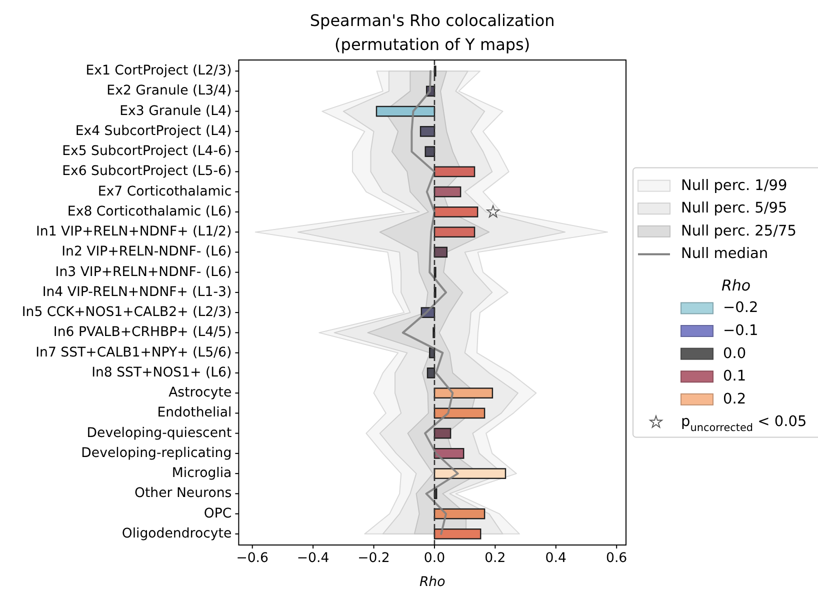 The height and width of the screenshot is (599, 818). Describe the element at coordinates (165, 192) in the screenshot. I see `y-tick-label: Ex7 Corticothalamic` at that location.